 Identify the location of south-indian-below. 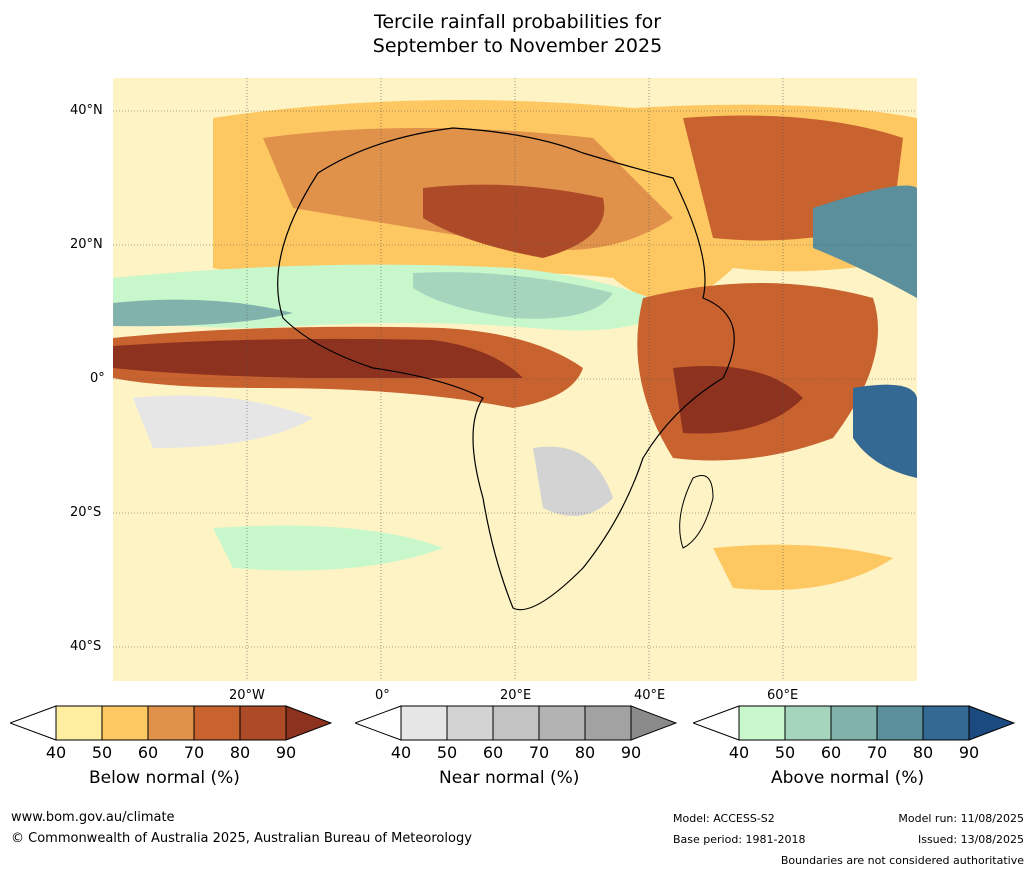
(803, 567).